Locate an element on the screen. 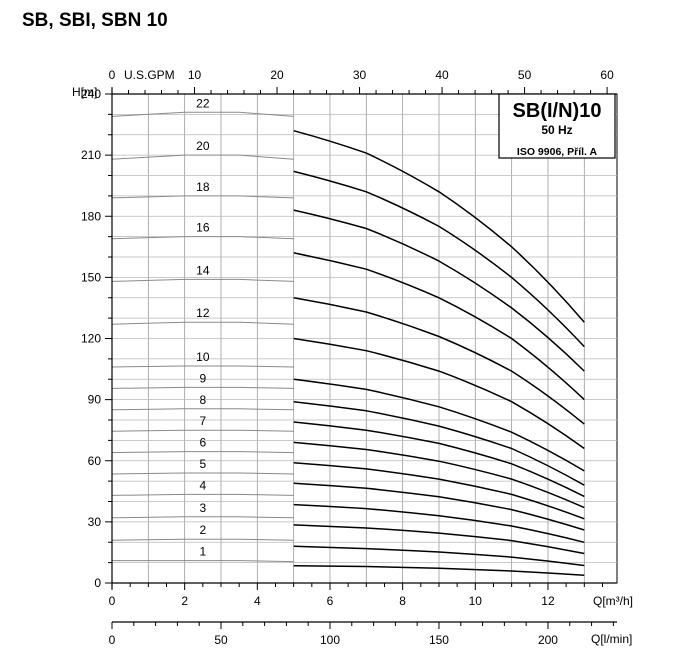 This screenshot has width=695, height=658. x2-axis-label: Q[l/min] is located at coordinates (611, 639).